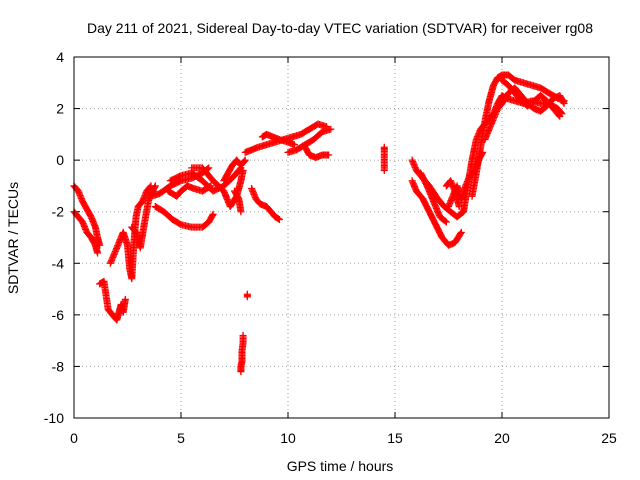  I want to click on y-axis-label: SDTVAR / TECUs, so click(13, 238).